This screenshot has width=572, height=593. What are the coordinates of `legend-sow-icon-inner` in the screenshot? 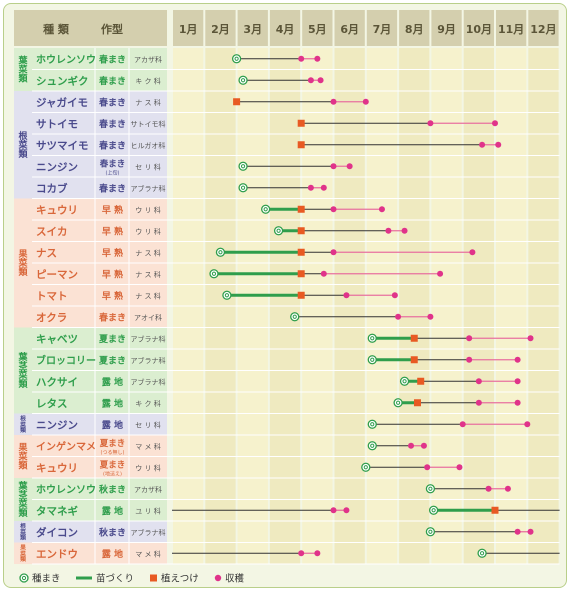 It's located at (24, 578).